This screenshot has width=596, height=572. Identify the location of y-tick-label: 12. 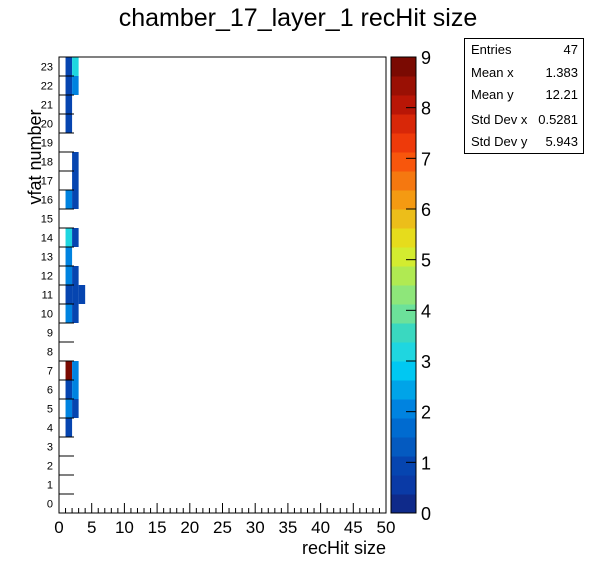
(47, 277).